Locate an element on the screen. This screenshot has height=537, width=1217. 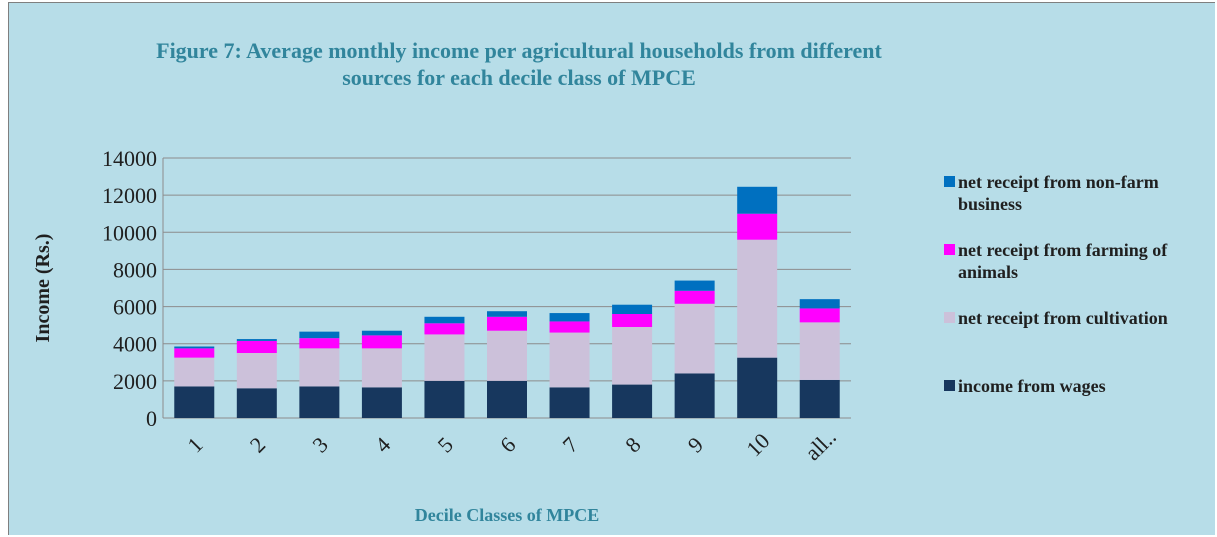
x-tick-label: 7 is located at coordinates (570, 444).